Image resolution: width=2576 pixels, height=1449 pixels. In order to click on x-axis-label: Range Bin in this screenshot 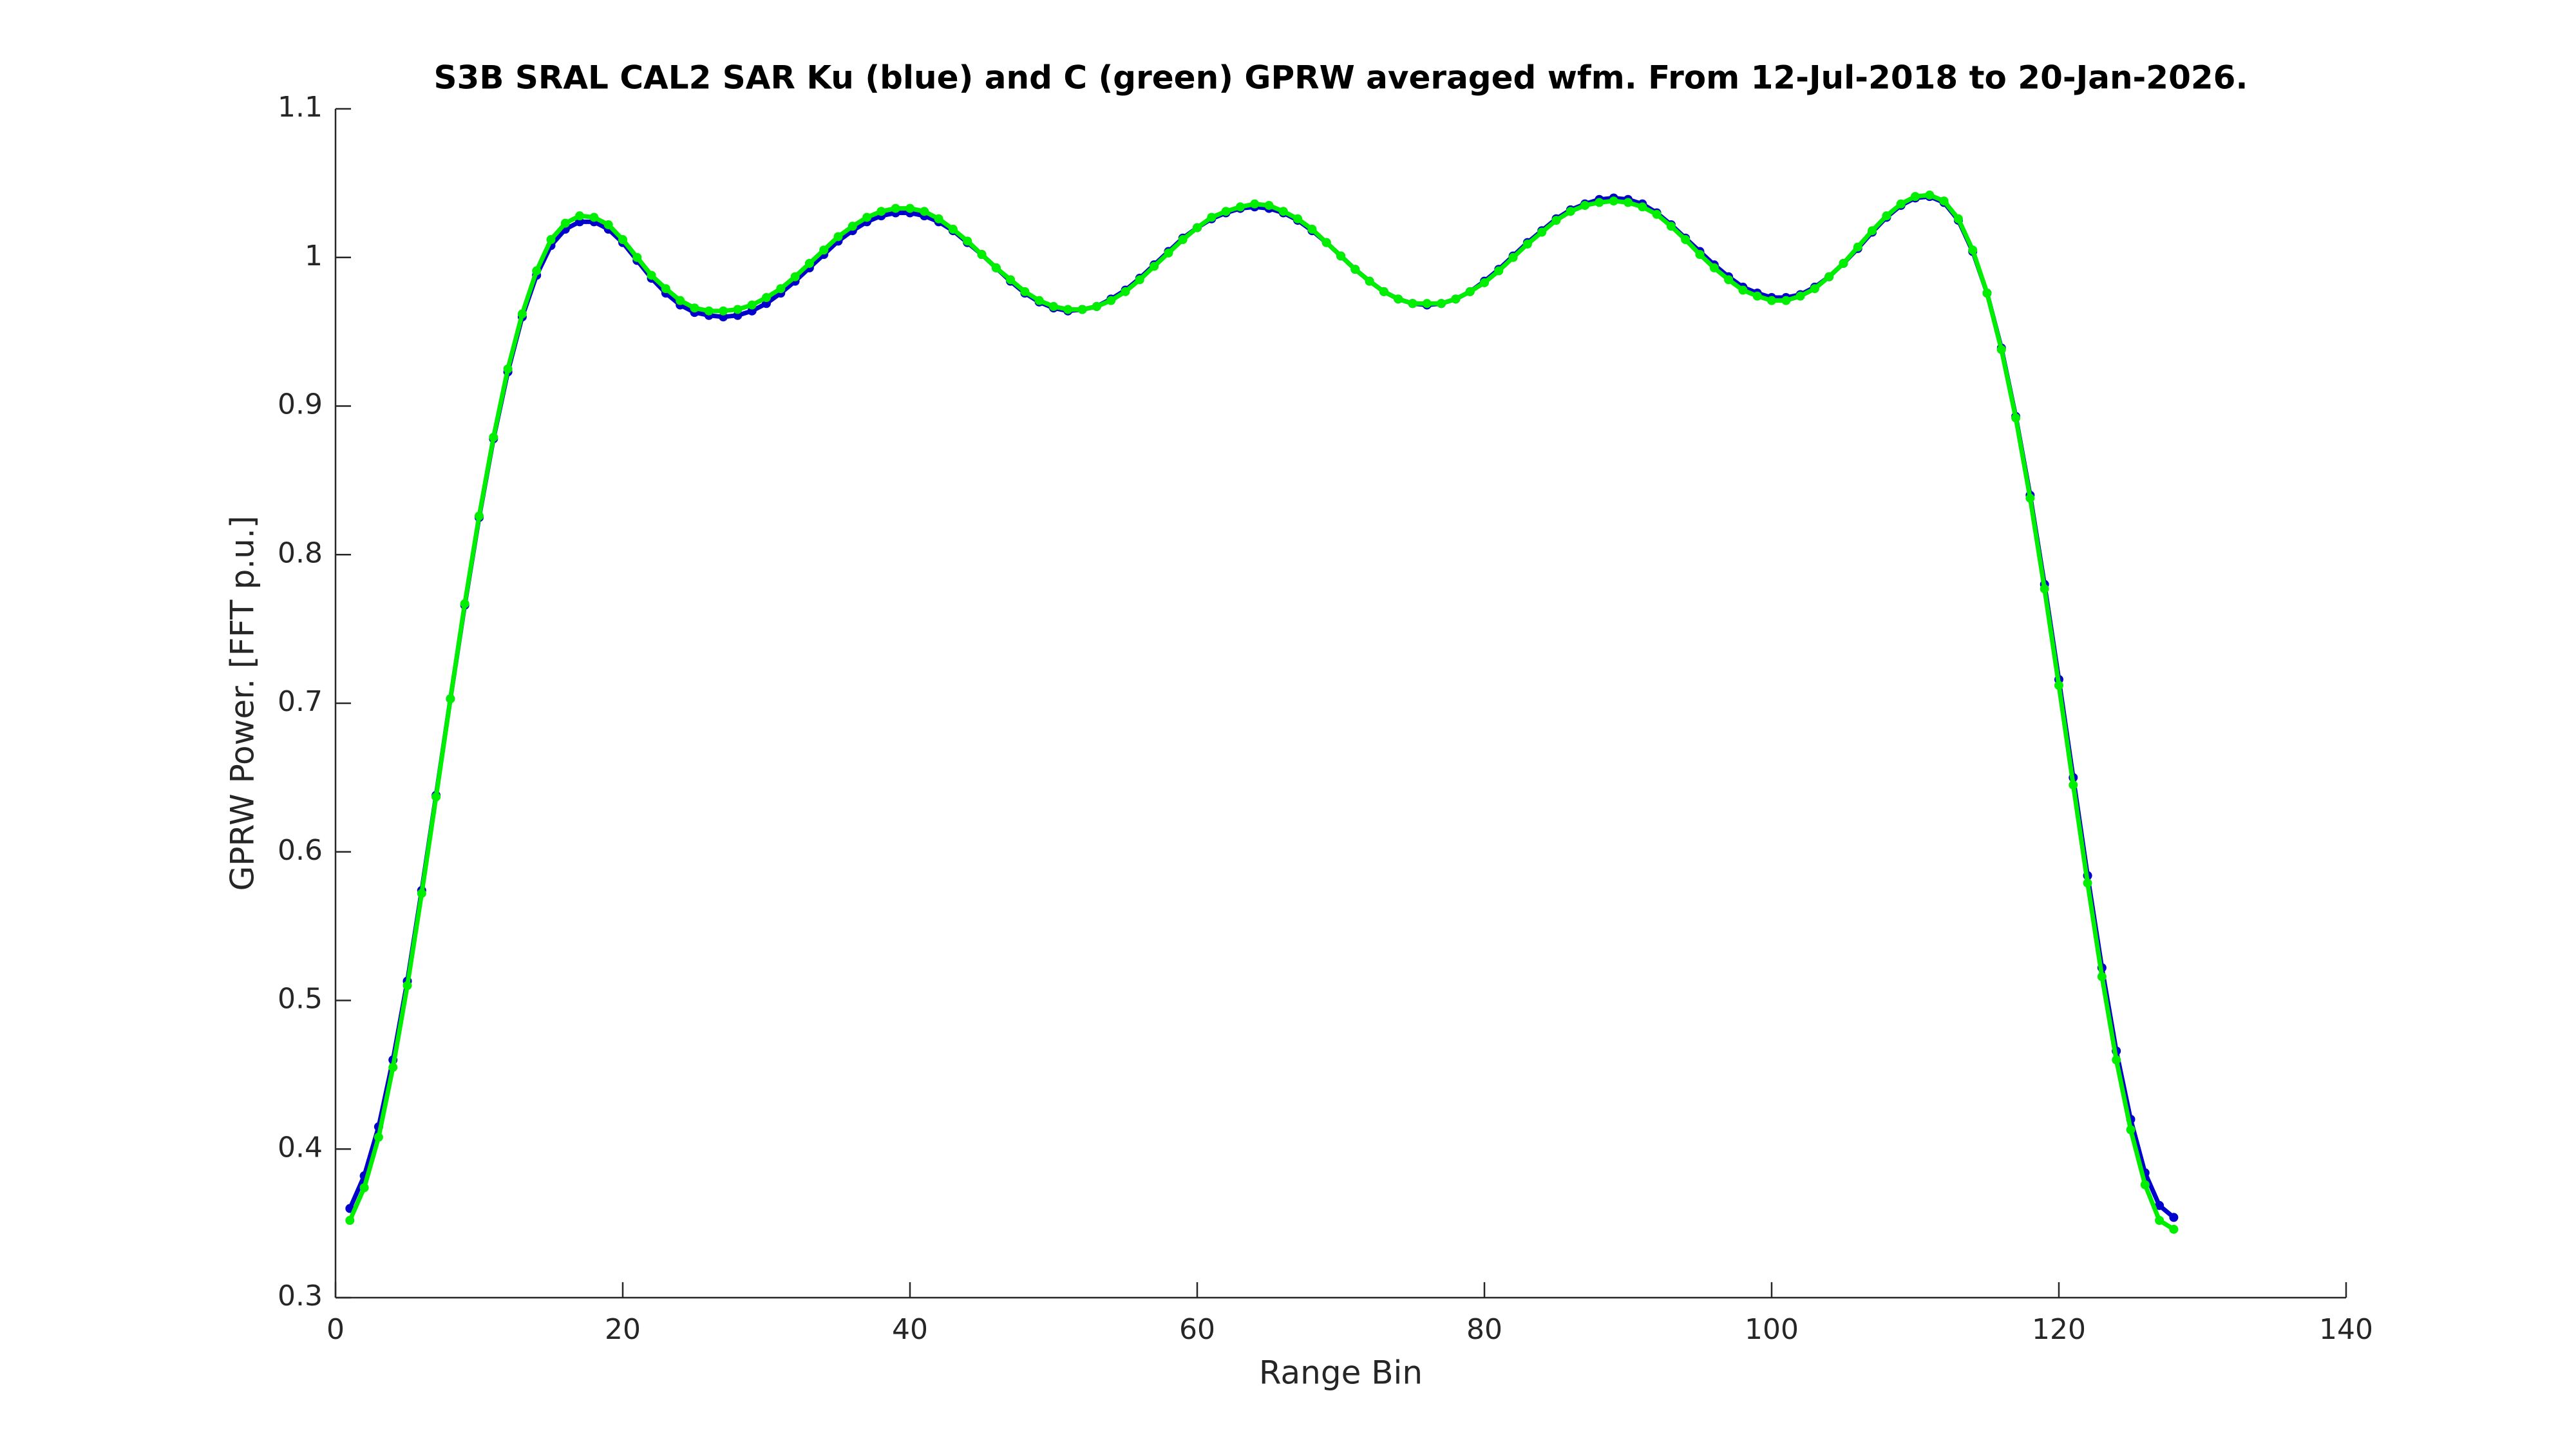, I will do `click(1341, 1373)`.